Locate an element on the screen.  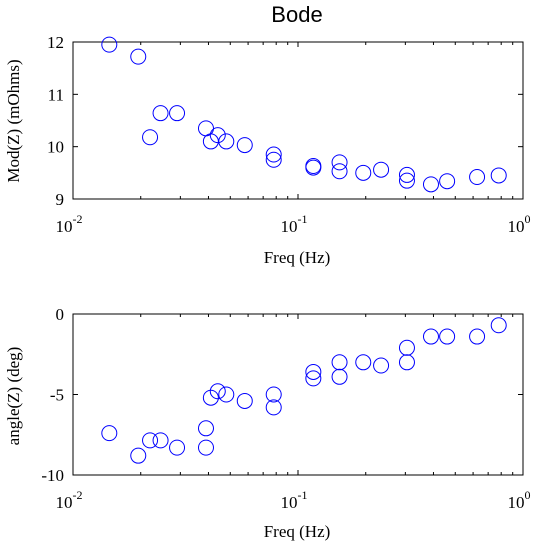
magnitude-ytick-label: 9 is located at coordinates (60, 199).